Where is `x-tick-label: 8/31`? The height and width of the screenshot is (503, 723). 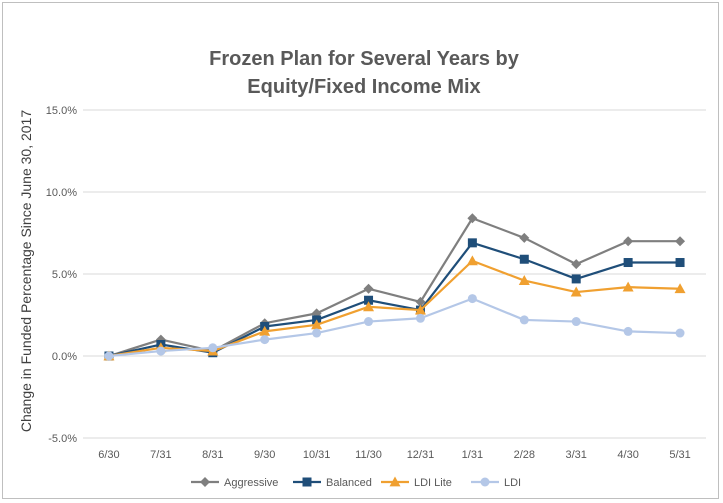
x-tick-label: 8/31 is located at coordinates (212, 455).